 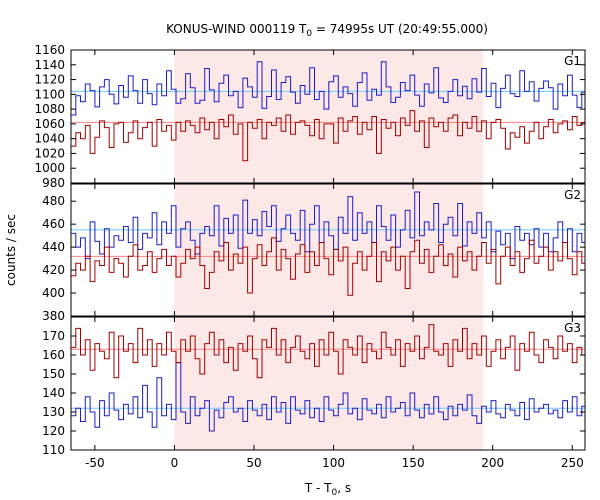 What do you see at coordinates (572, 463) in the screenshot?
I see `x-tick-label: 250` at bounding box center [572, 463].